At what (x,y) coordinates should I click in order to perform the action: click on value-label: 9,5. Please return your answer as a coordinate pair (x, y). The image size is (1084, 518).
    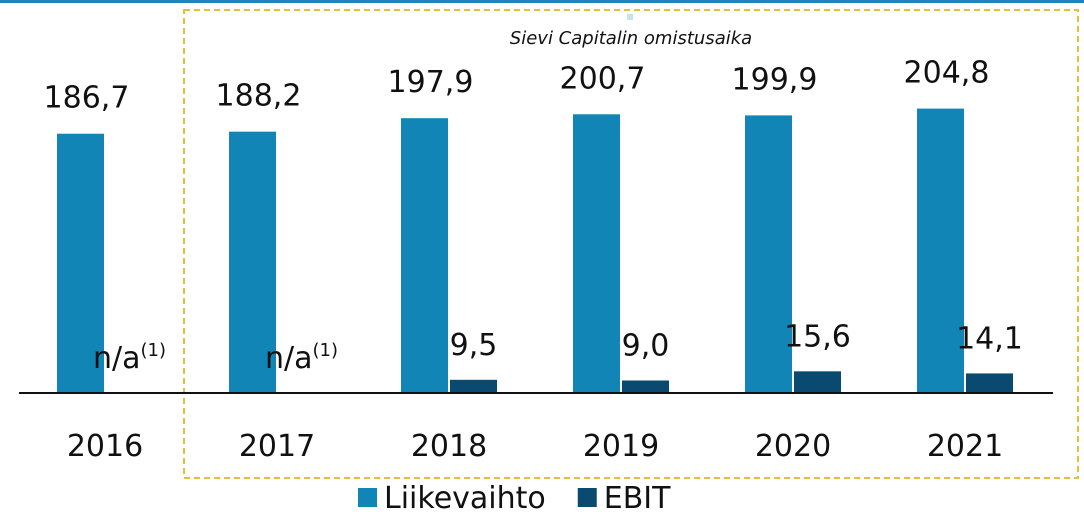
    Looking at the image, I should click on (474, 345).